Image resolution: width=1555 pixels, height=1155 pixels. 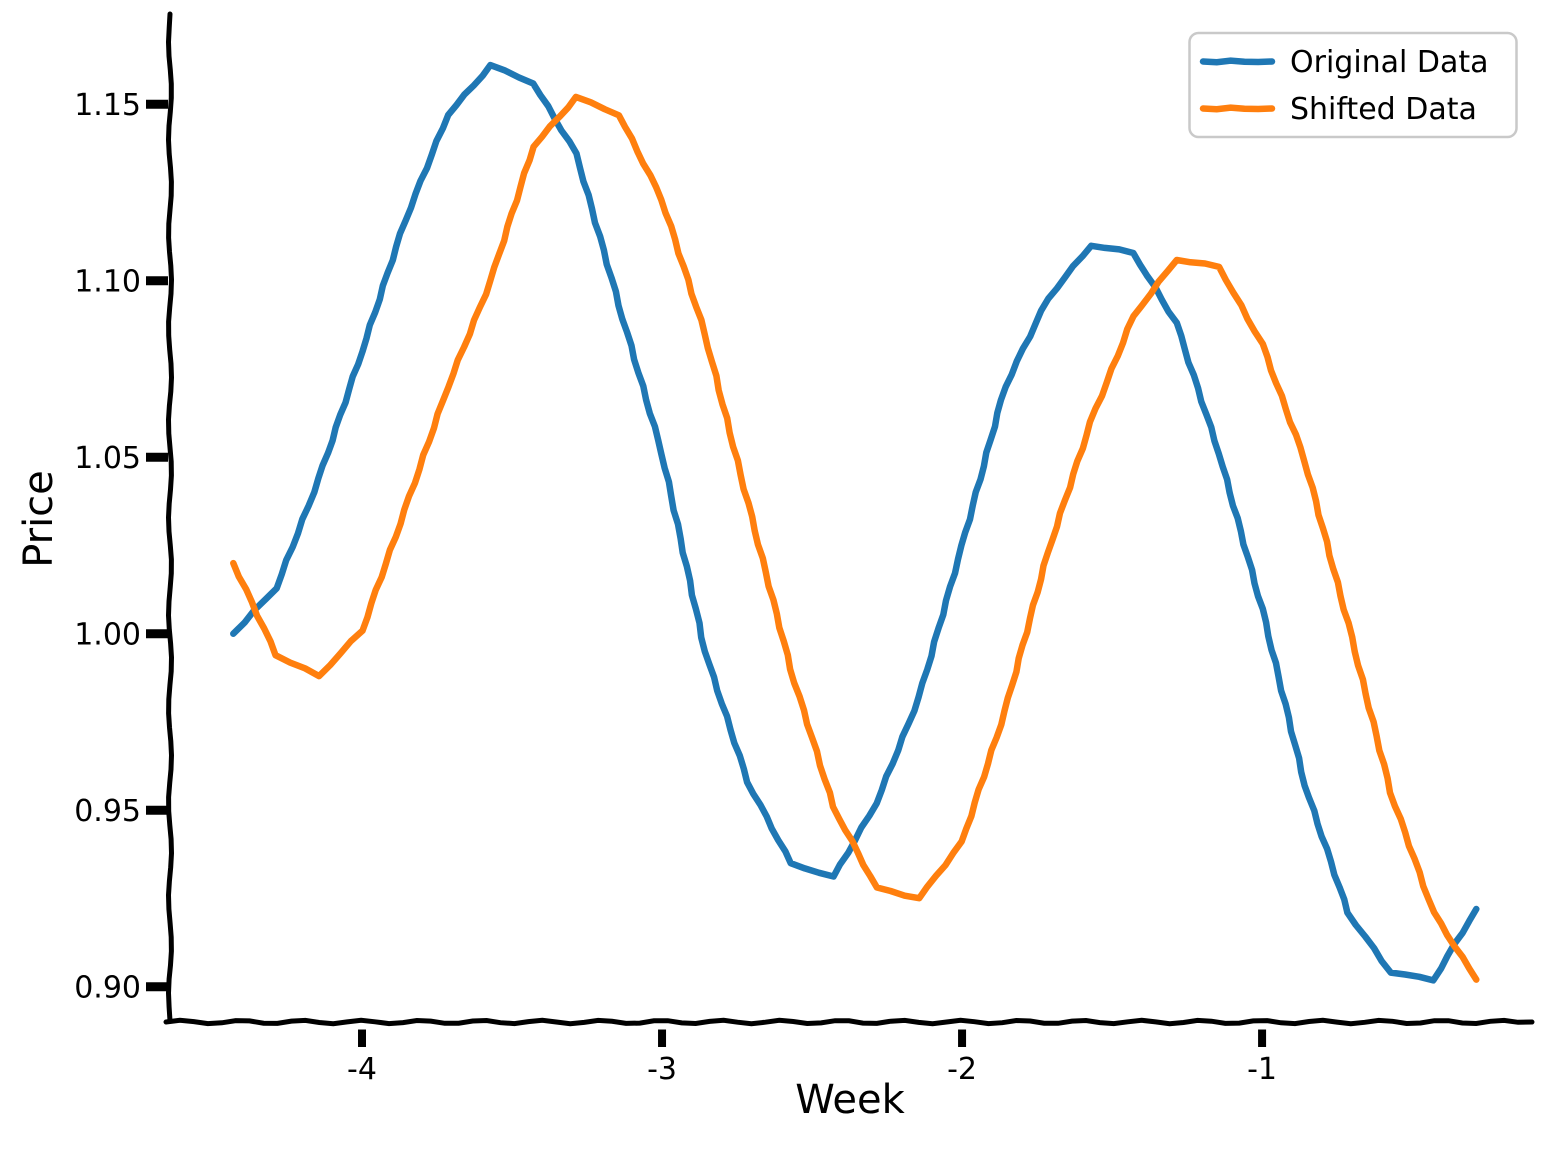 I want to click on y-axis-label: Price, so click(x=39, y=519).